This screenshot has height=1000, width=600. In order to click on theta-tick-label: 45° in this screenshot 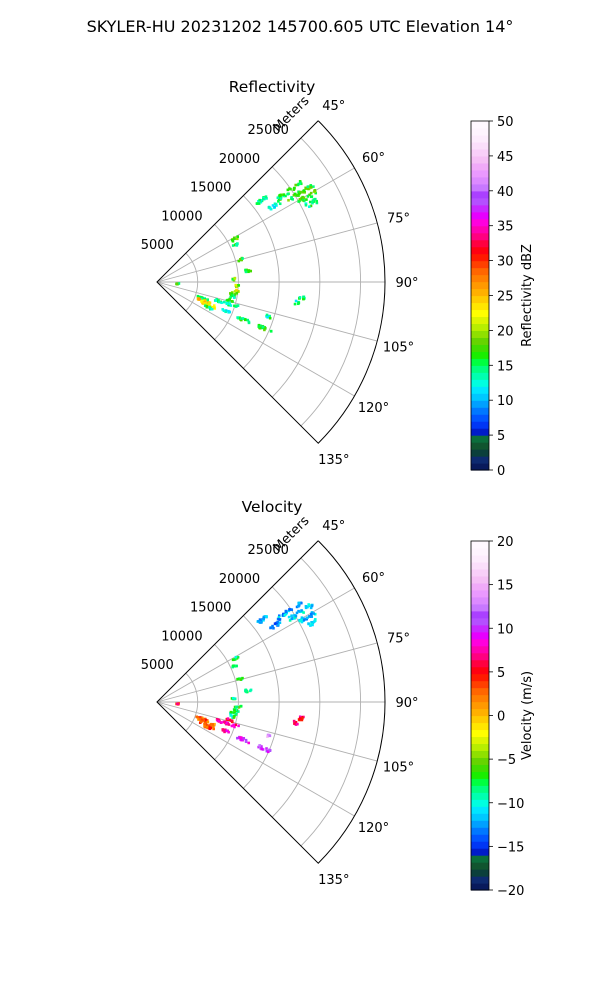, I will do `click(333, 106)`.